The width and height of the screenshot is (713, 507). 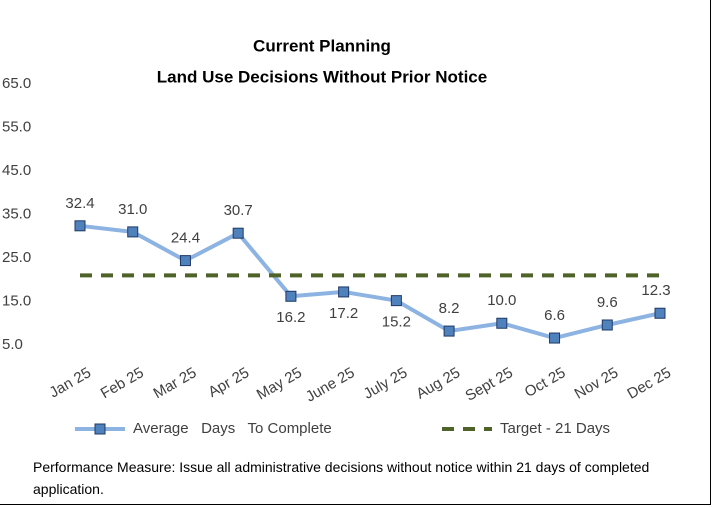 What do you see at coordinates (238, 210) in the screenshot?
I see `data-label: 30.7` at bounding box center [238, 210].